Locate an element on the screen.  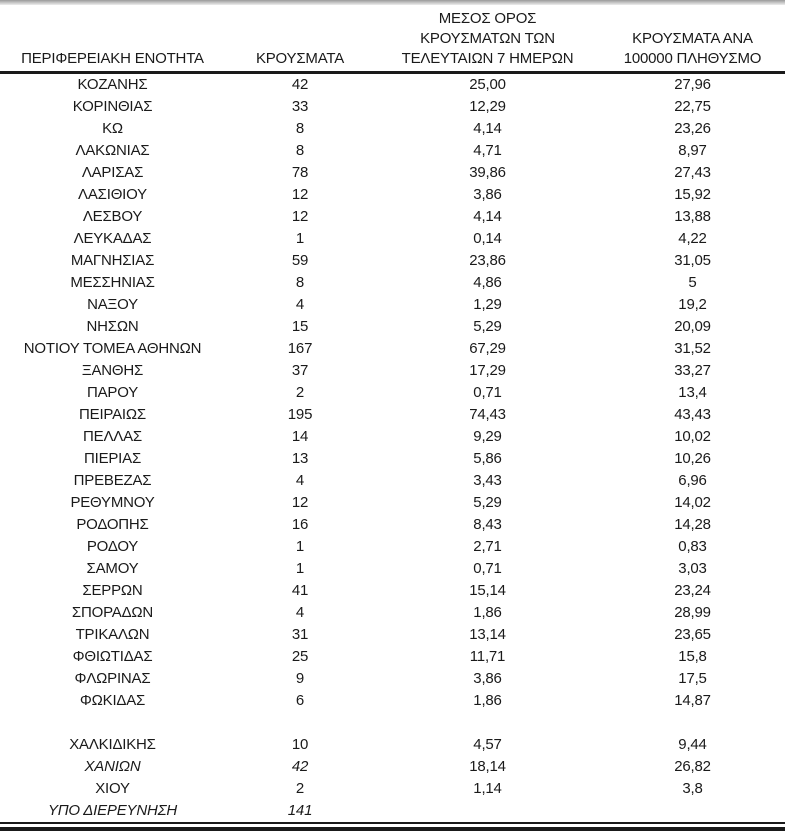
cell-region: ΝΗΣΩΝ is located at coordinates (112, 326).